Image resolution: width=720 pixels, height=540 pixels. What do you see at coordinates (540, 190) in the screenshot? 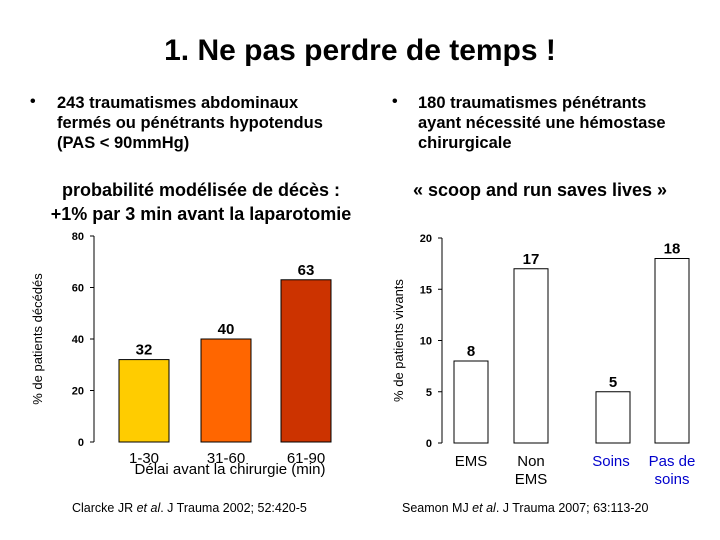
I see `right-subtitle: « scoop and run saves lives »` at bounding box center [540, 190].